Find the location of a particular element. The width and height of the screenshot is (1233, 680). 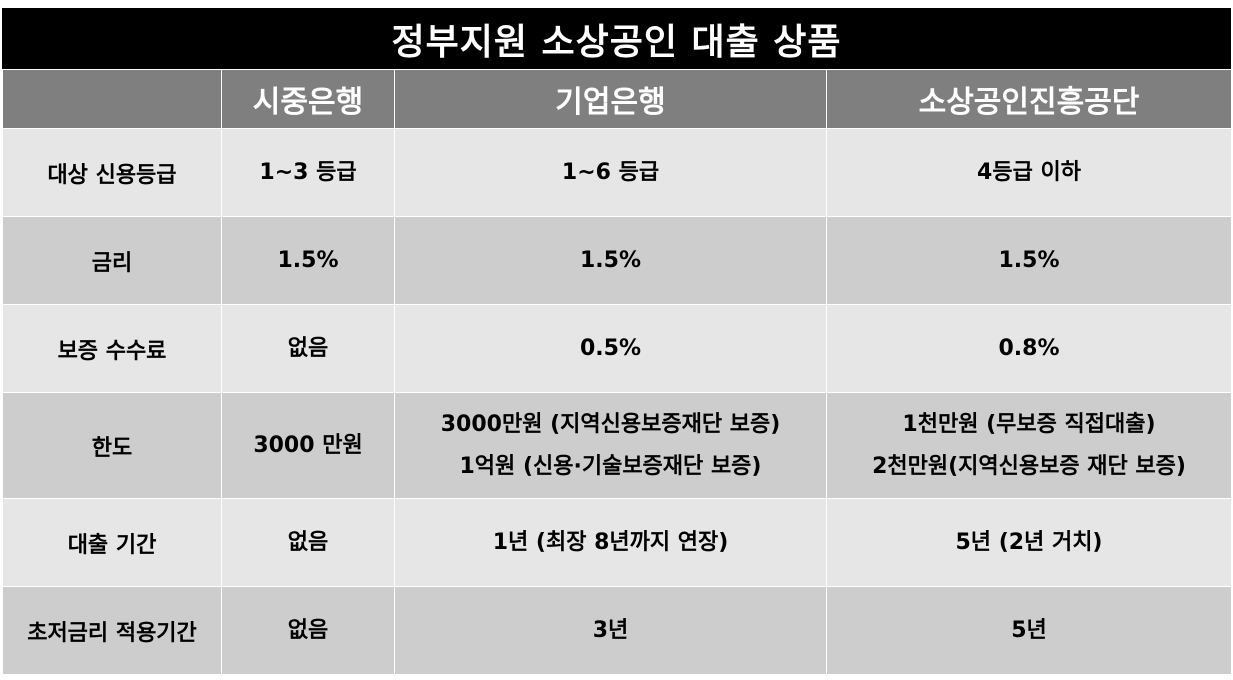

cell-commercial-bank: 3000 만원 is located at coordinates (308, 445).